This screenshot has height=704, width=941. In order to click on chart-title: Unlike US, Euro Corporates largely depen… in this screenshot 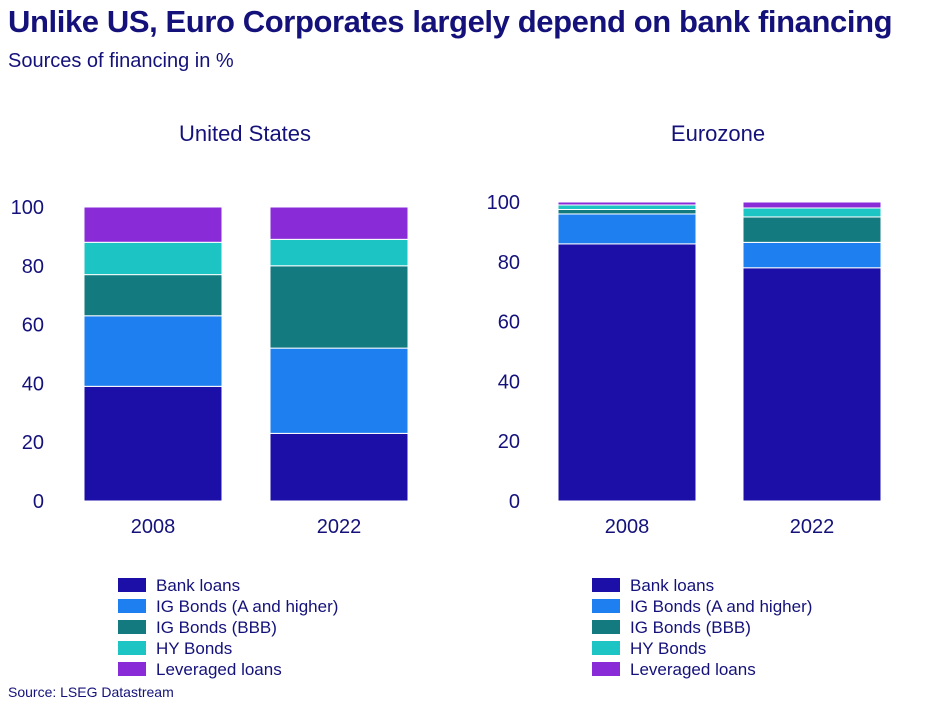, I will do `click(450, 21)`.